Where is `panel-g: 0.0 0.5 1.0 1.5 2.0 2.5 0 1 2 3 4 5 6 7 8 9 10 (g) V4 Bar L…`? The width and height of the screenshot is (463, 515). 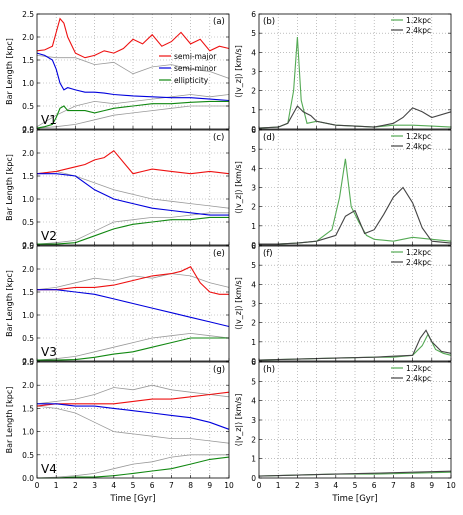 panel-g: 0.0 0.5 1.0 1.5 2.0 2.5 0 1 2 3 4 5 6 7 8 9 10 (g) V4 Bar L… is located at coordinates (119, 424).